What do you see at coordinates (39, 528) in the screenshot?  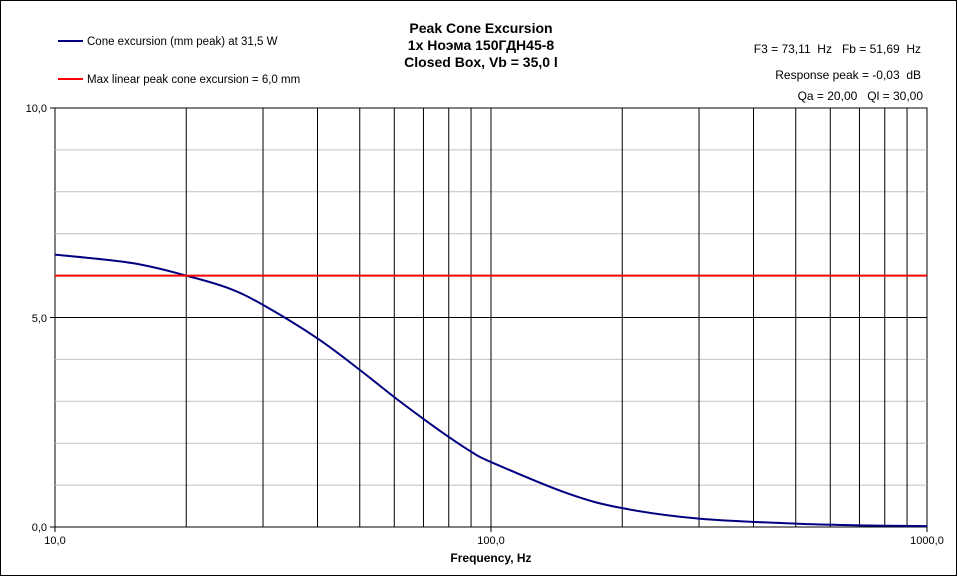 I see `y-tick-label-0: 0,0` at bounding box center [39, 528].